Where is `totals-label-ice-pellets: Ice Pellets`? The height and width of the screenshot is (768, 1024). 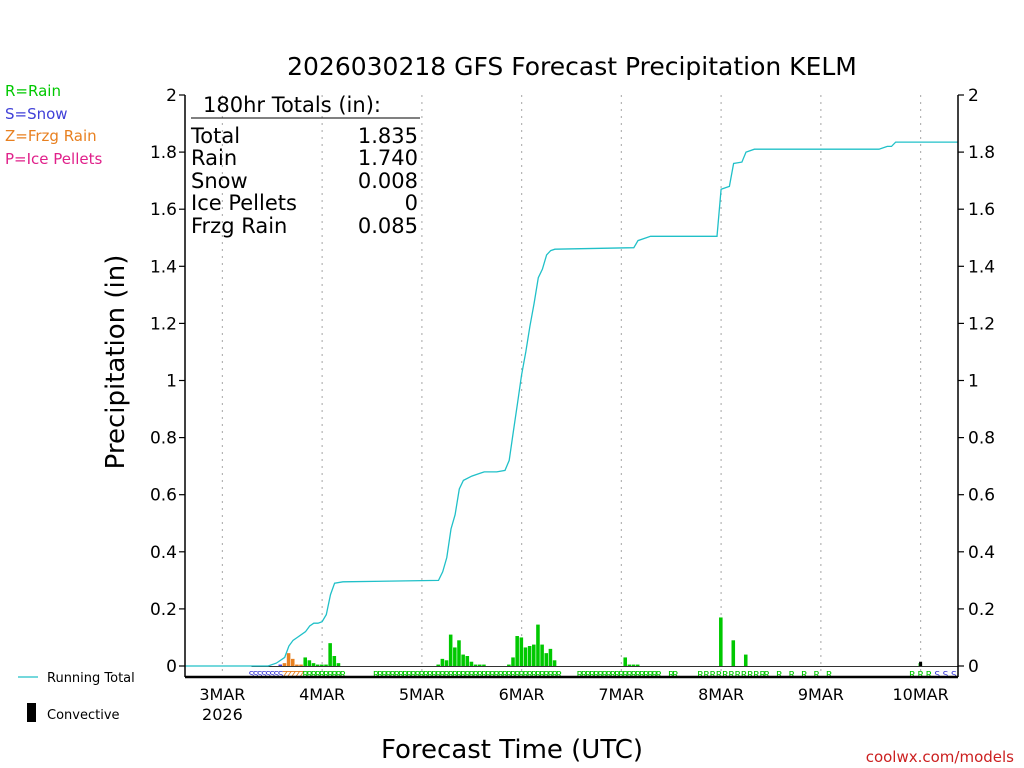 totals-label-ice-pellets: Ice Pellets is located at coordinates (244, 203).